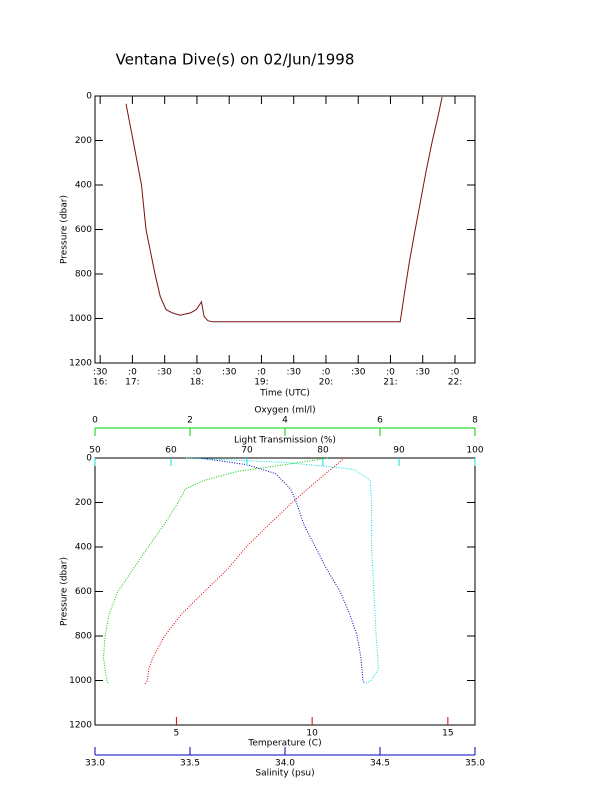 The image size is (612, 785). What do you see at coordinates (177, 734) in the screenshot?
I see `x-tick-label: 5` at bounding box center [177, 734].